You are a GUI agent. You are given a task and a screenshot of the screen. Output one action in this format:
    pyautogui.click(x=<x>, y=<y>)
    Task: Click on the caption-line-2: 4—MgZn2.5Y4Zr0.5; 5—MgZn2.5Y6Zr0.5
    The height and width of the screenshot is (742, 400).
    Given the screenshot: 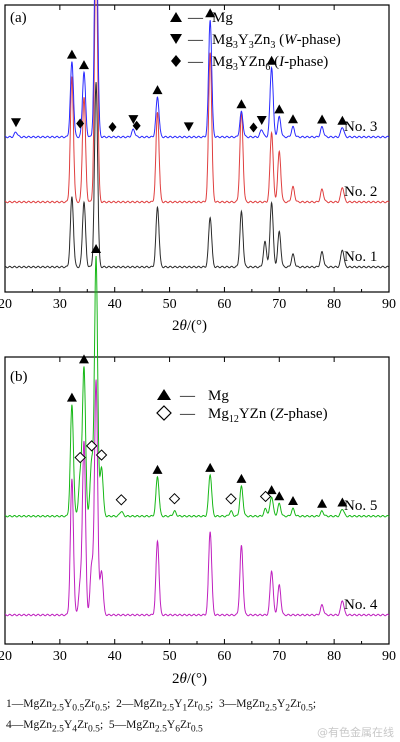 What is the action you would take?
    pyautogui.click(x=104, y=727)
    